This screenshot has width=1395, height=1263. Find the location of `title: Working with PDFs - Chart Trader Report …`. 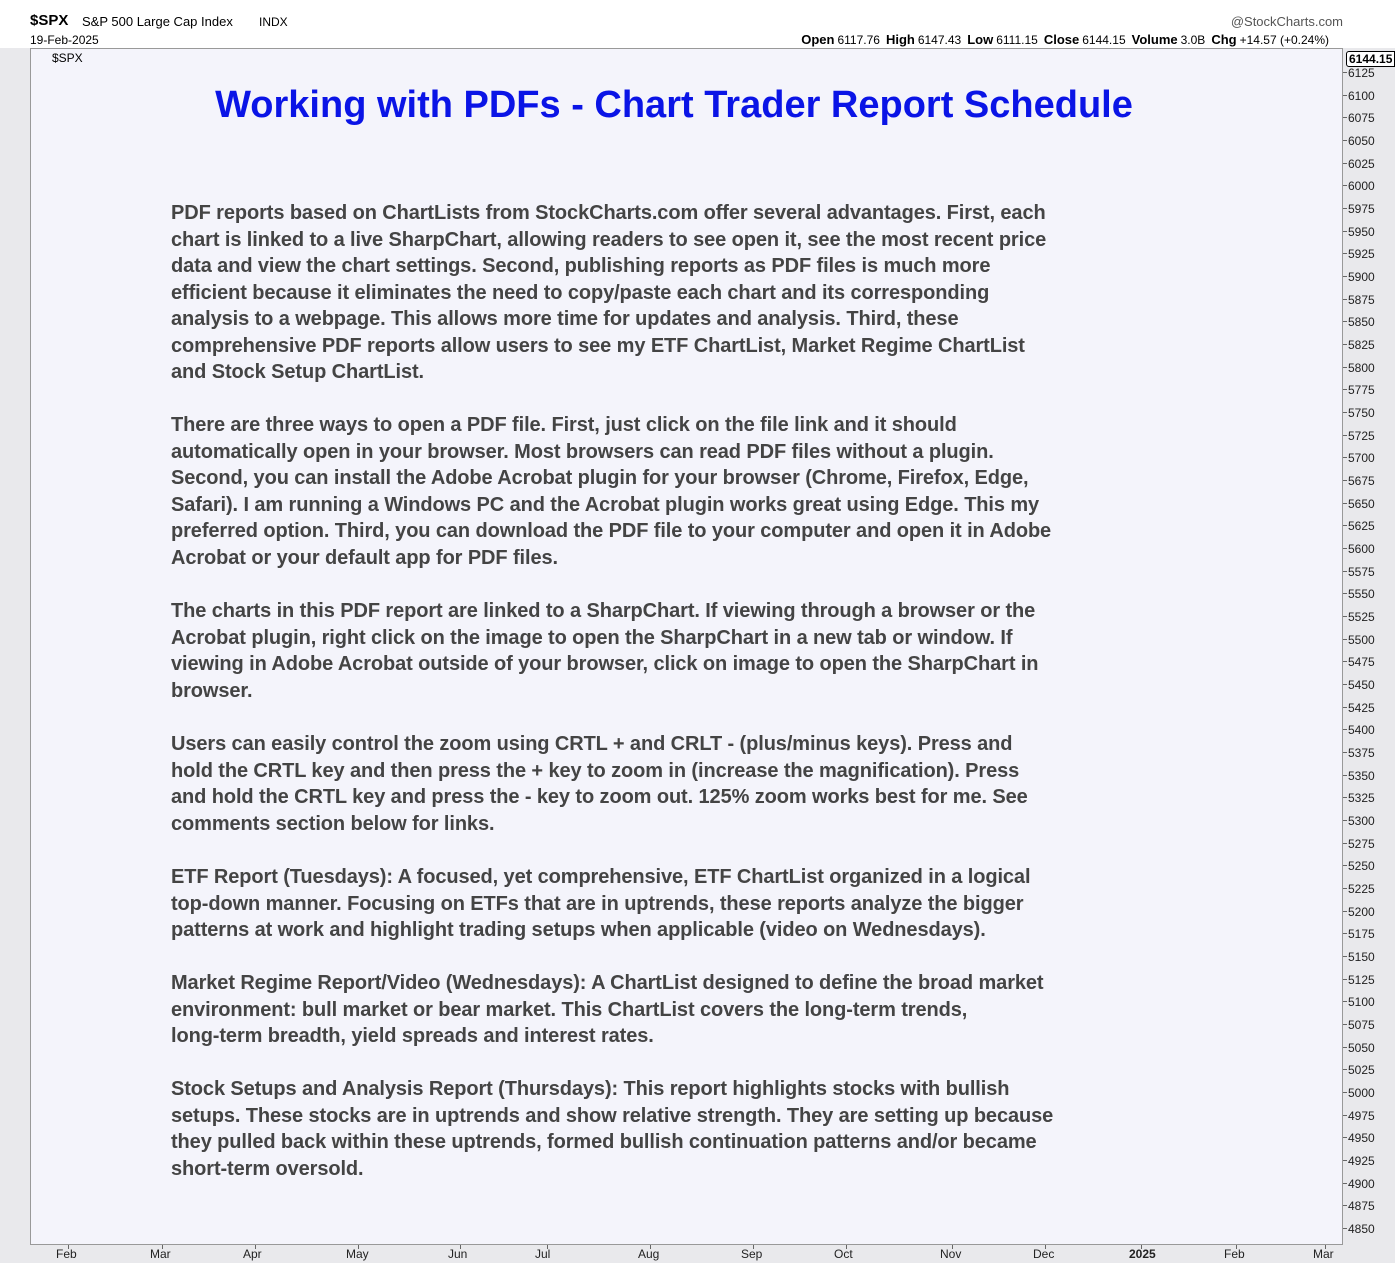

title: Working with PDFs - Chart Trader Report … is located at coordinates (674, 105).